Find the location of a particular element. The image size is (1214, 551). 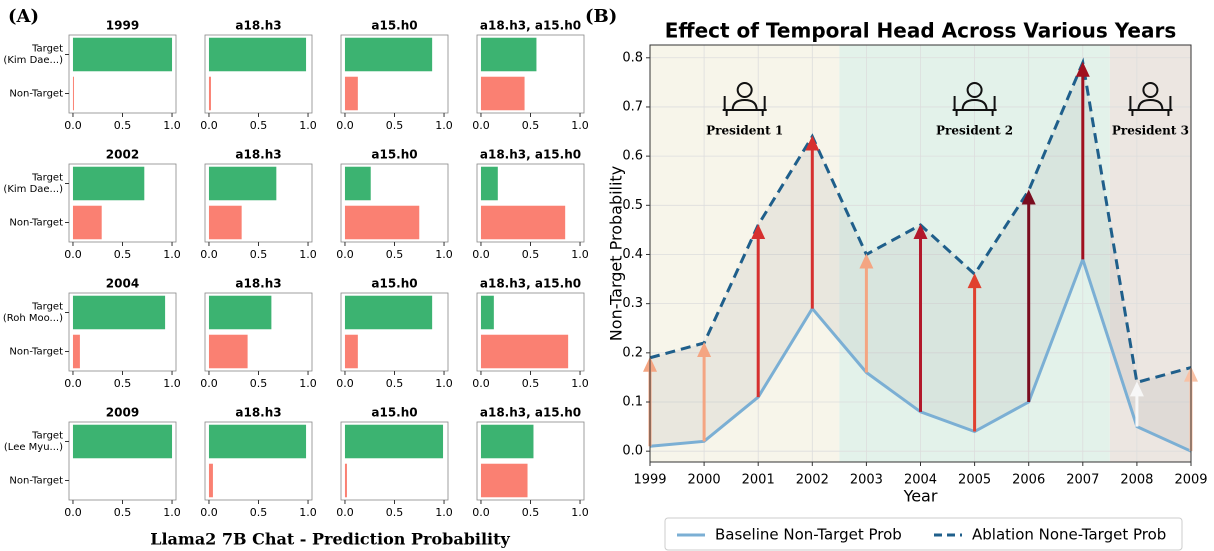

subplot-title: a18.h3 is located at coordinates (258, 26).